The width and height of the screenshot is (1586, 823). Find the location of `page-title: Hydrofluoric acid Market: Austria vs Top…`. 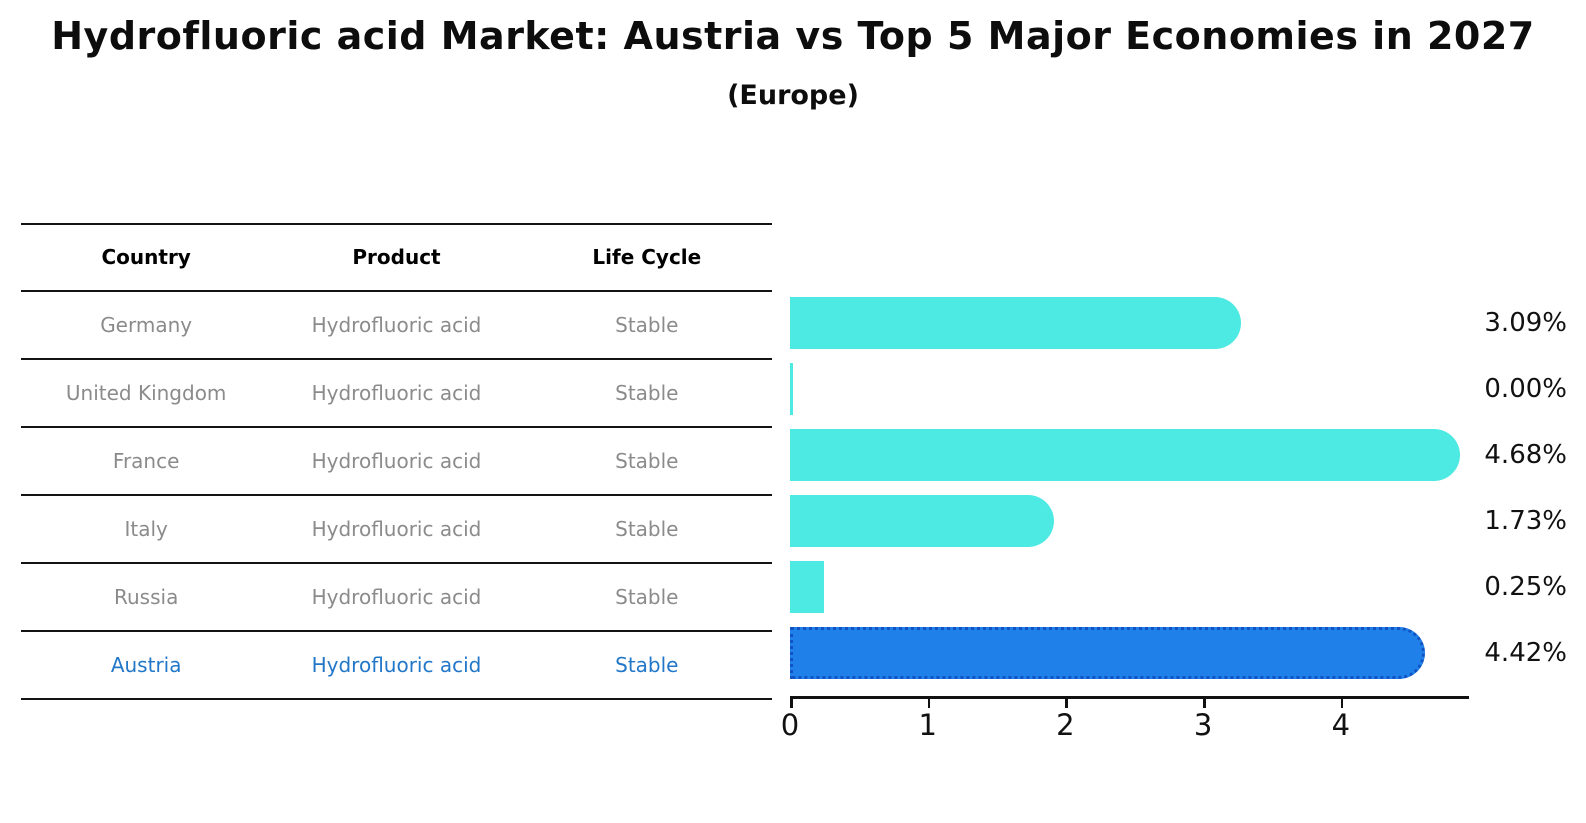

page-title: Hydrofluoric acid Market: Austria vs Top… is located at coordinates (793, 36).